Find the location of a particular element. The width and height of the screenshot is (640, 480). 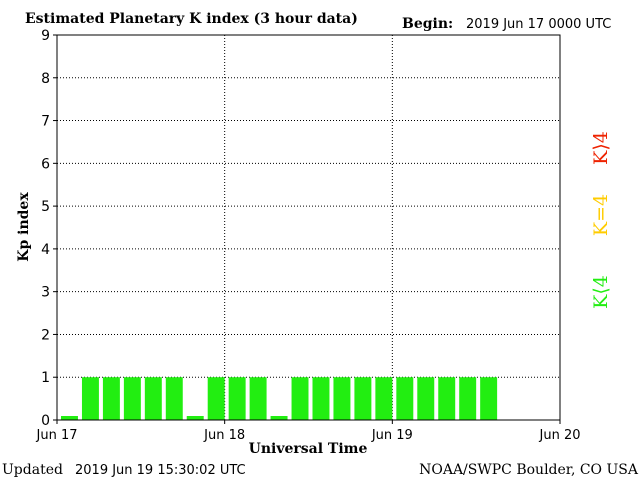

legend-k-less-4: K⟨4 is located at coordinates (601, 292).